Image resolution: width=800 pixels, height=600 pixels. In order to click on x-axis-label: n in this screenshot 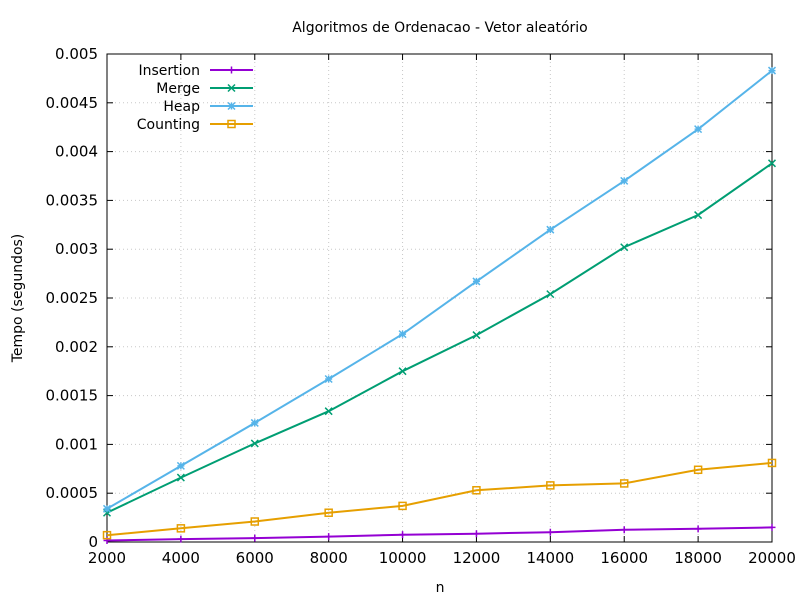, I will do `click(440, 588)`.